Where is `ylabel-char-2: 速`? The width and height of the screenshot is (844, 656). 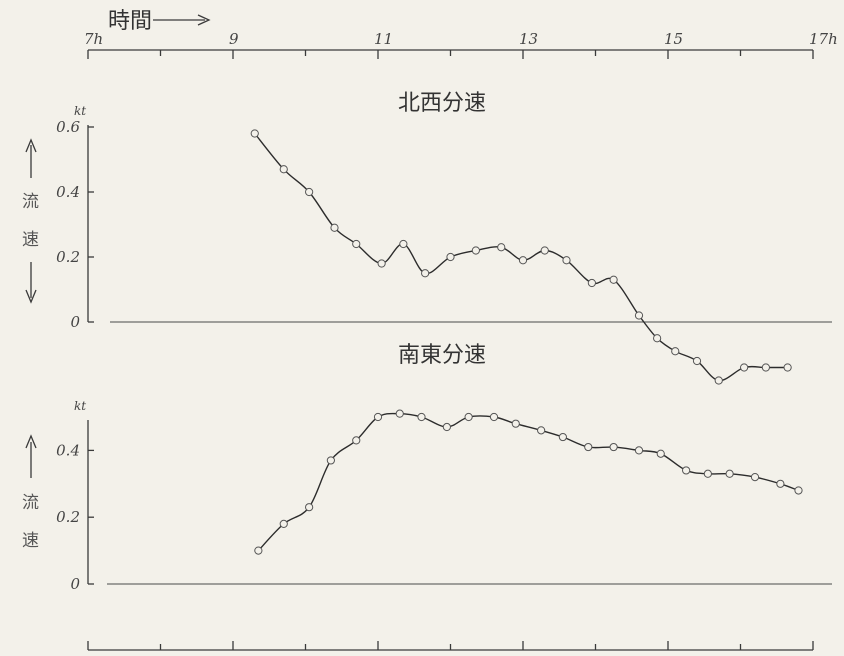
ylabel-char-2: 速 is located at coordinates (30, 240).